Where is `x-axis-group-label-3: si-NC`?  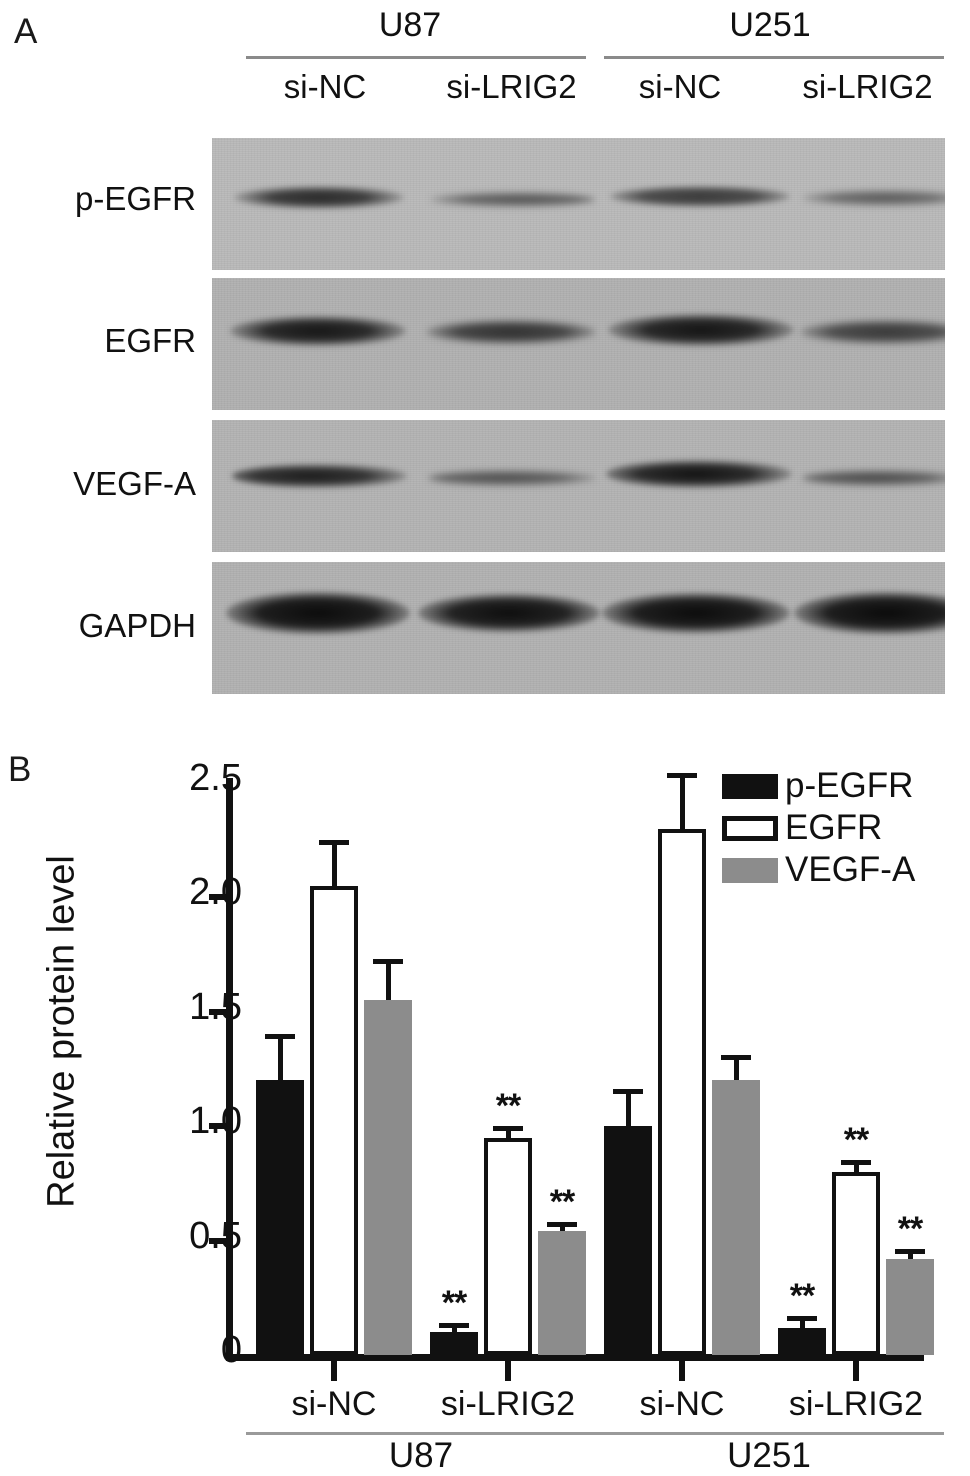
x-axis-group-label-3: si-NC is located at coordinates (682, 1404).